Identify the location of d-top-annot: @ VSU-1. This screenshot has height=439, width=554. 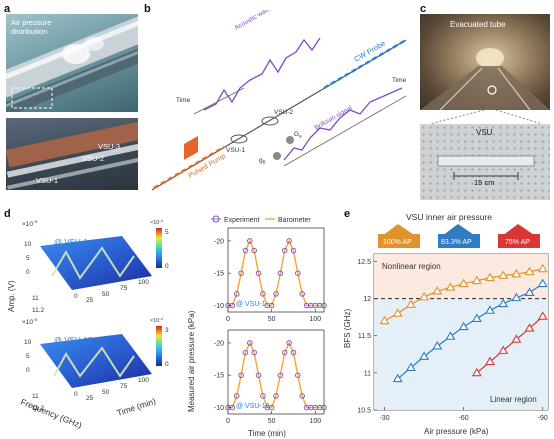
(251, 304).